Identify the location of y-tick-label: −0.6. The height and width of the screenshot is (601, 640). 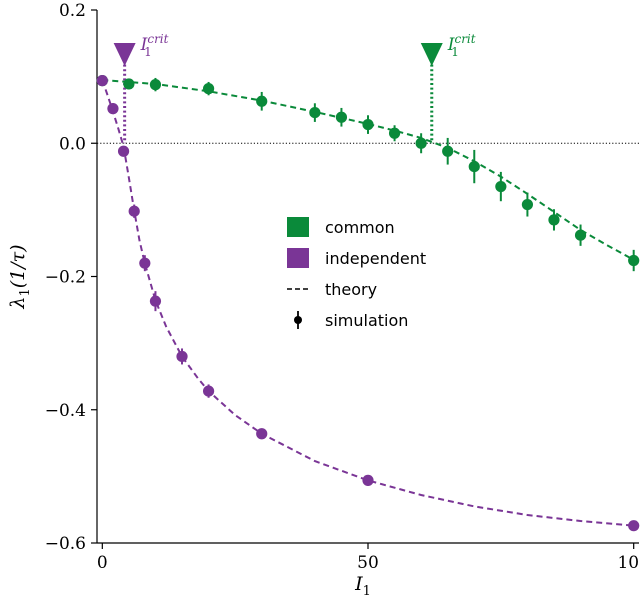
(65, 544).